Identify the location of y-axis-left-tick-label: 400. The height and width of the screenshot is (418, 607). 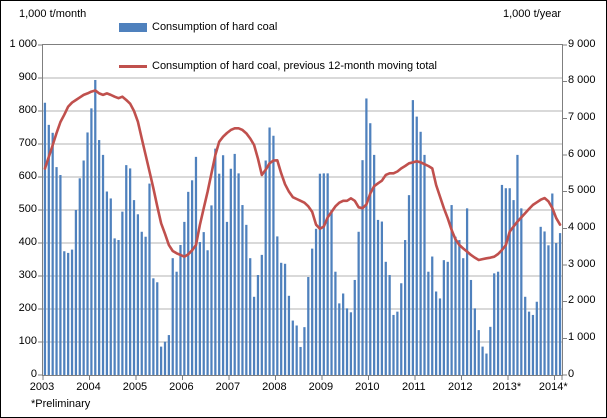
(27, 241).